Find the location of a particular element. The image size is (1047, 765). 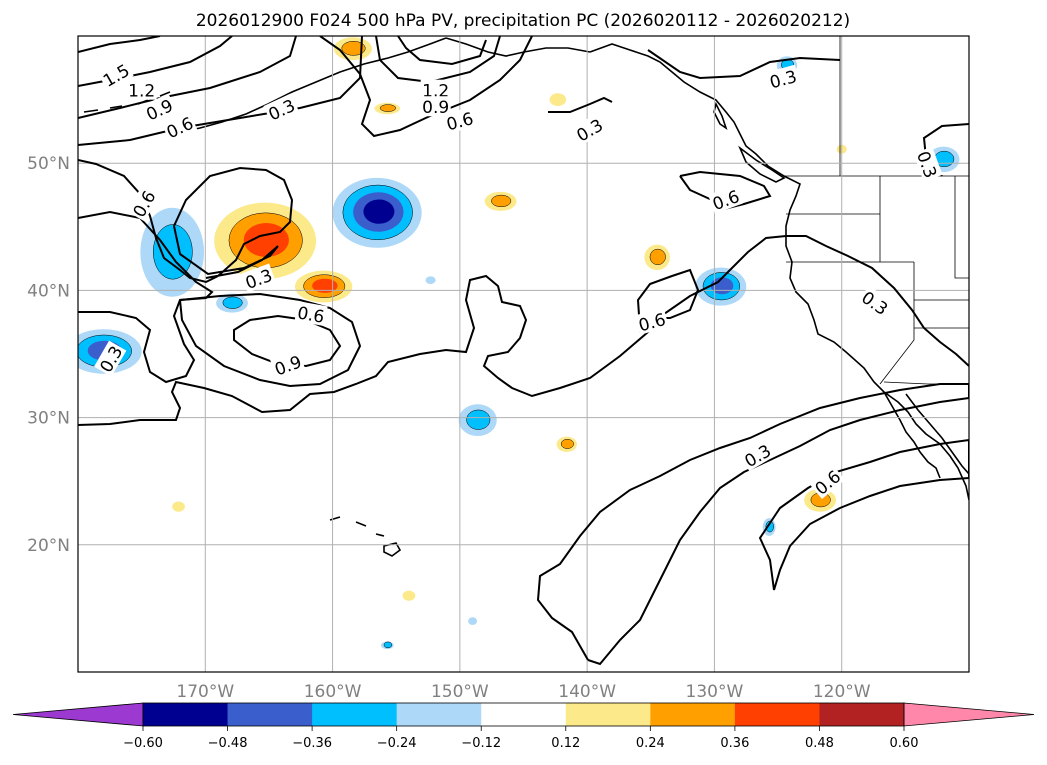

pv-contour-label: 0.9 is located at coordinates (435, 107).